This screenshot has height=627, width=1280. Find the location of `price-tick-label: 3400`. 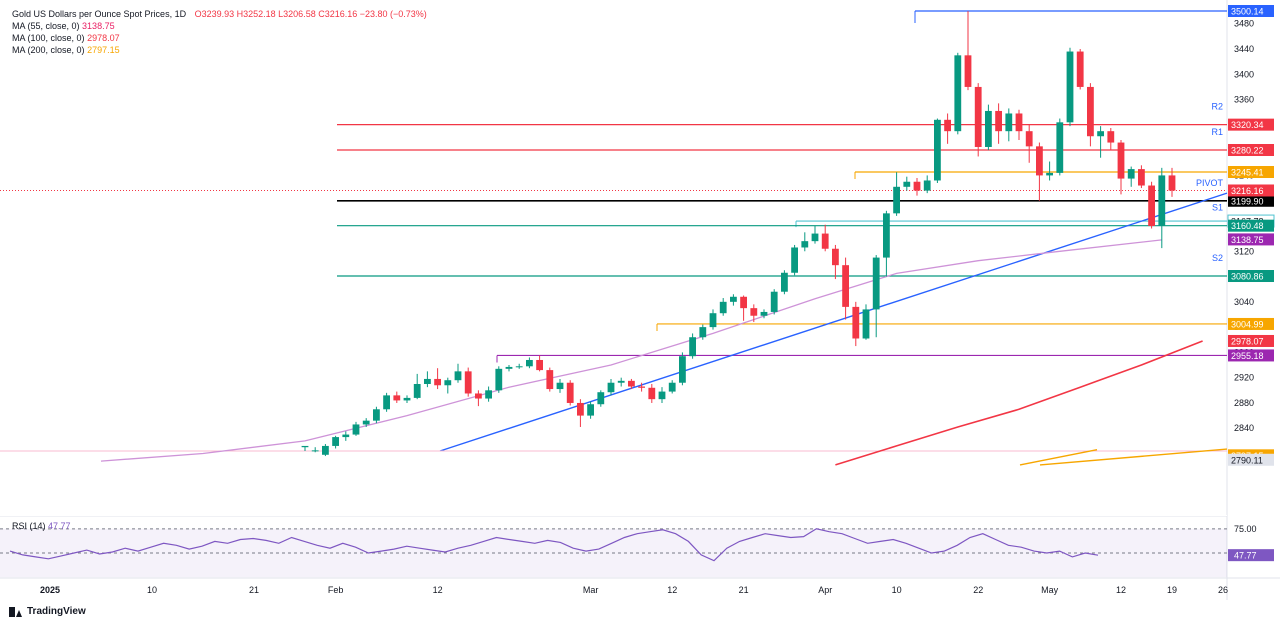

price-tick-label: 3400 is located at coordinates (1244, 74).